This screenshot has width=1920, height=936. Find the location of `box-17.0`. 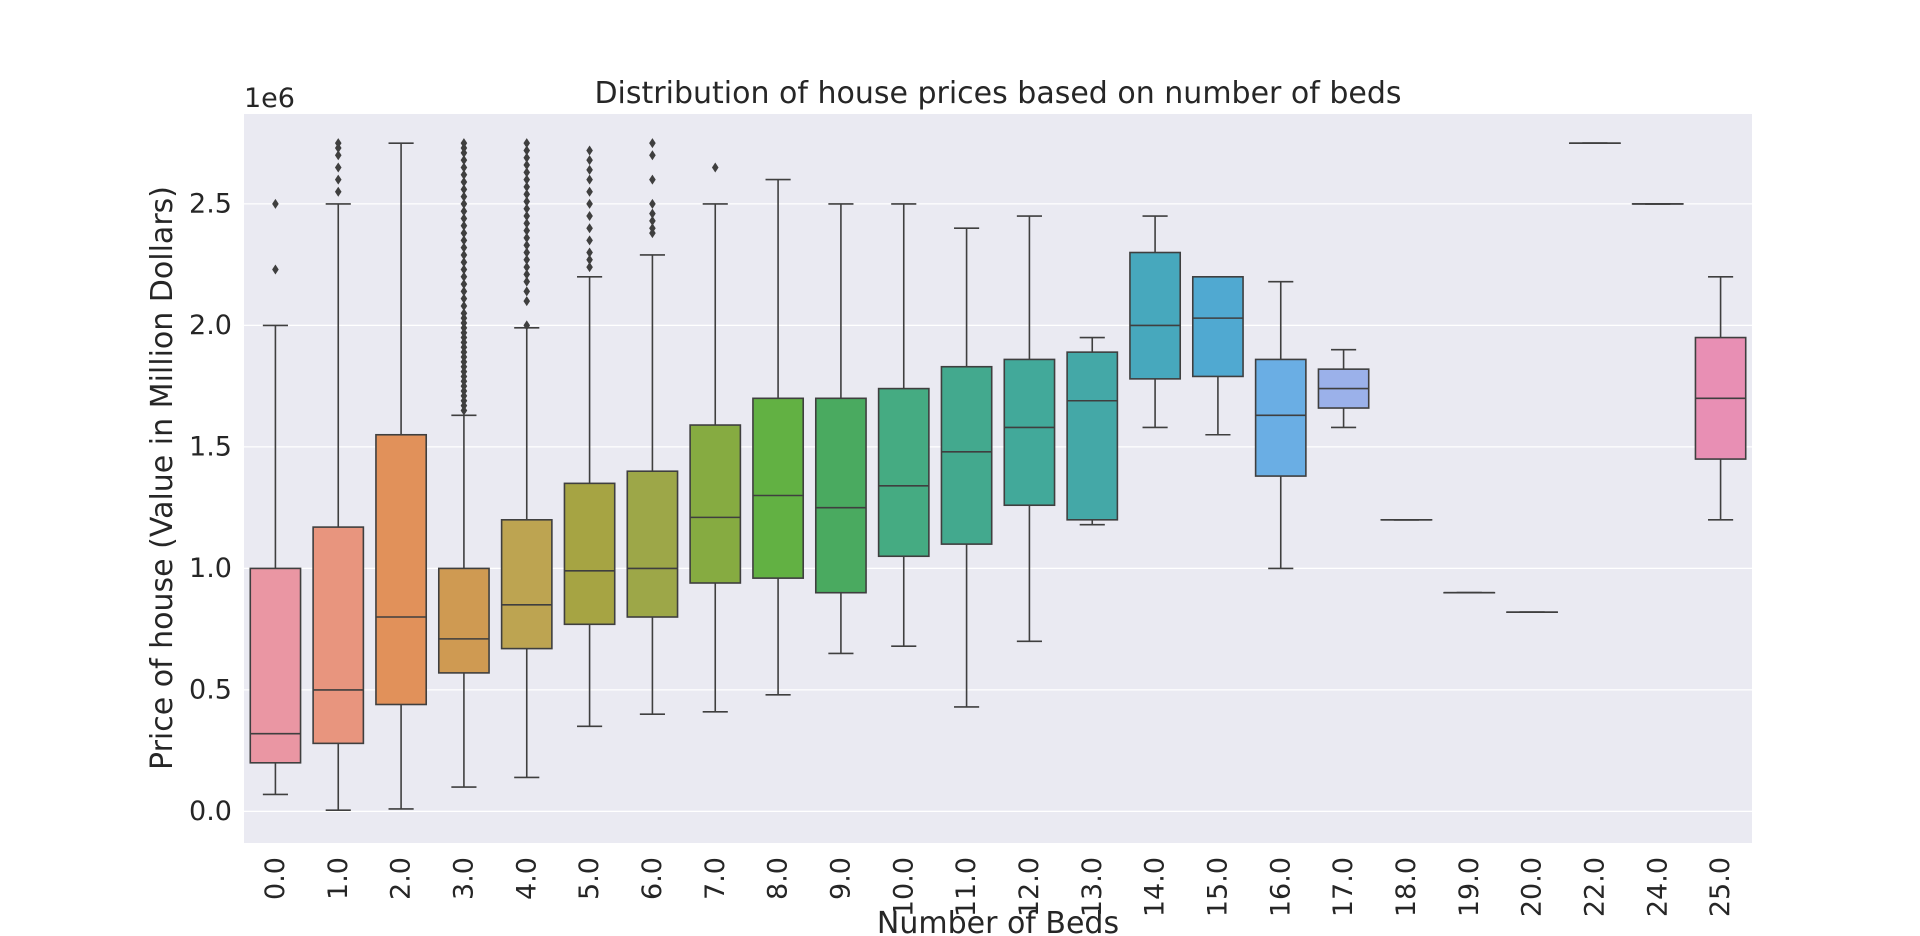

box-17.0 is located at coordinates (1343, 388).